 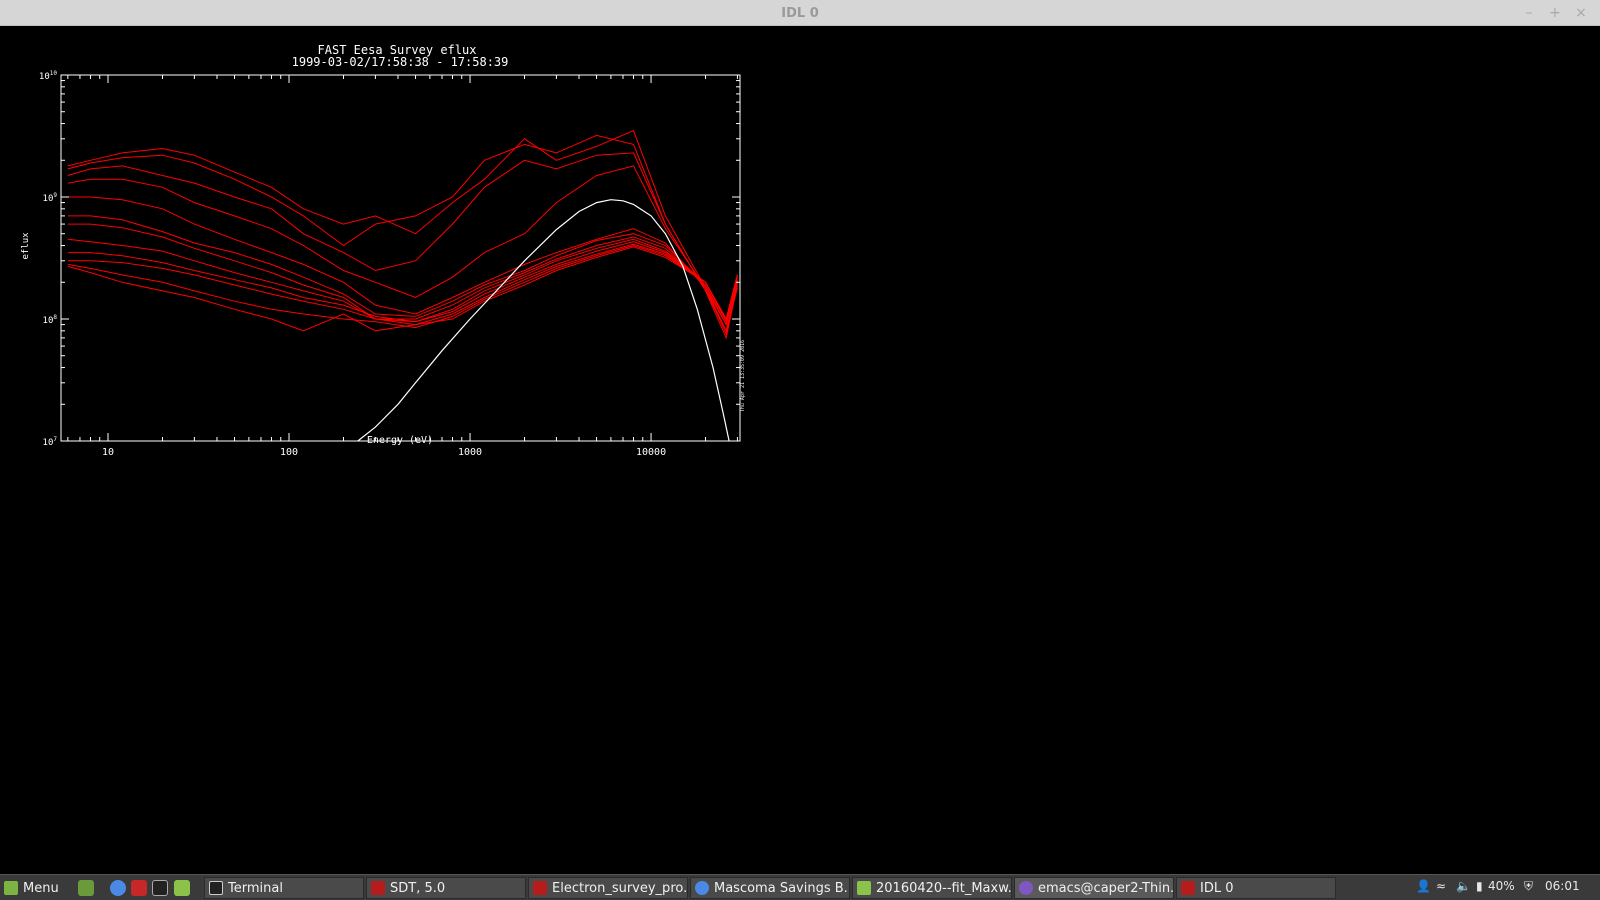 I want to click on files-launcher-icon, so click(x=182, y=888).